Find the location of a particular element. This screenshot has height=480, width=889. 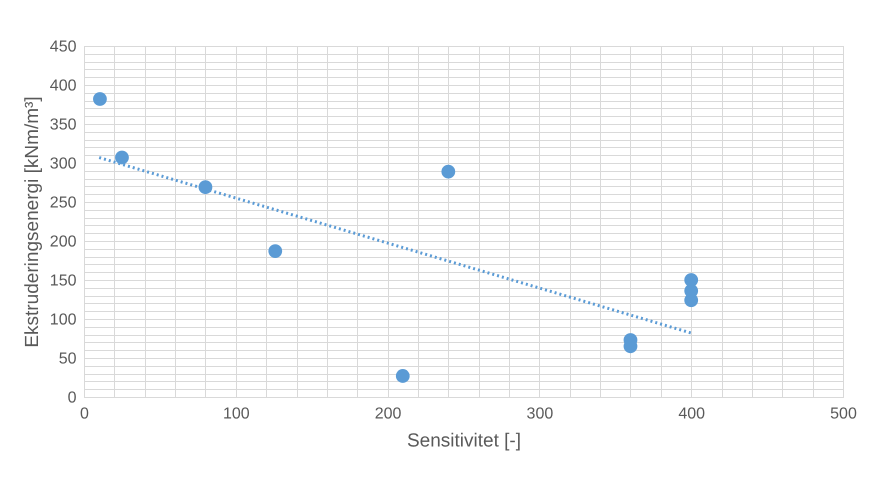

x-tick-label: 200 is located at coordinates (388, 414).